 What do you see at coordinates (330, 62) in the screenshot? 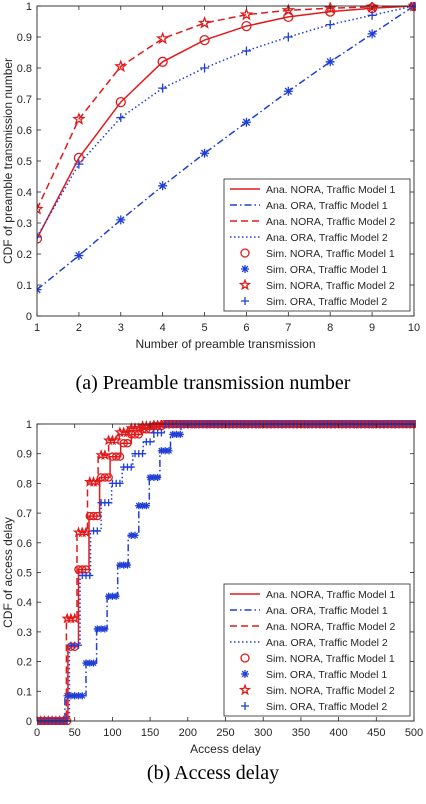
I see `chart-a-series-1-marker-7-shape` at bounding box center [330, 62].